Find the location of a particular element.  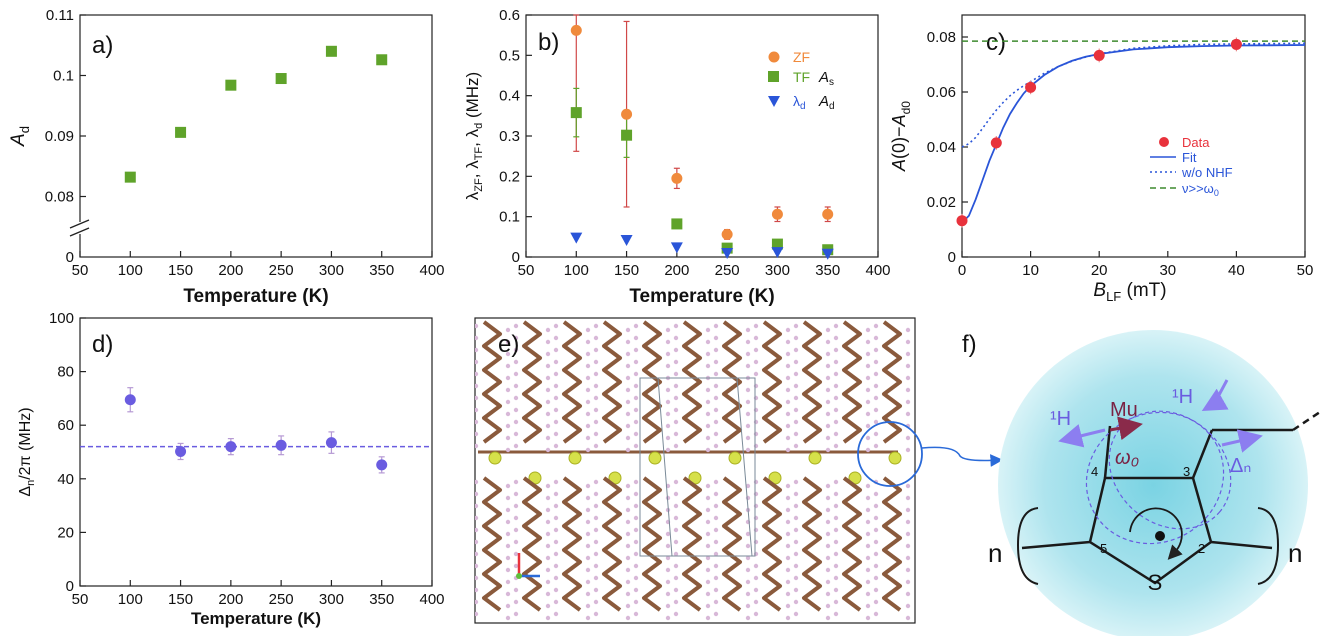

axis-break-mark is located at coordinates (79, 232).